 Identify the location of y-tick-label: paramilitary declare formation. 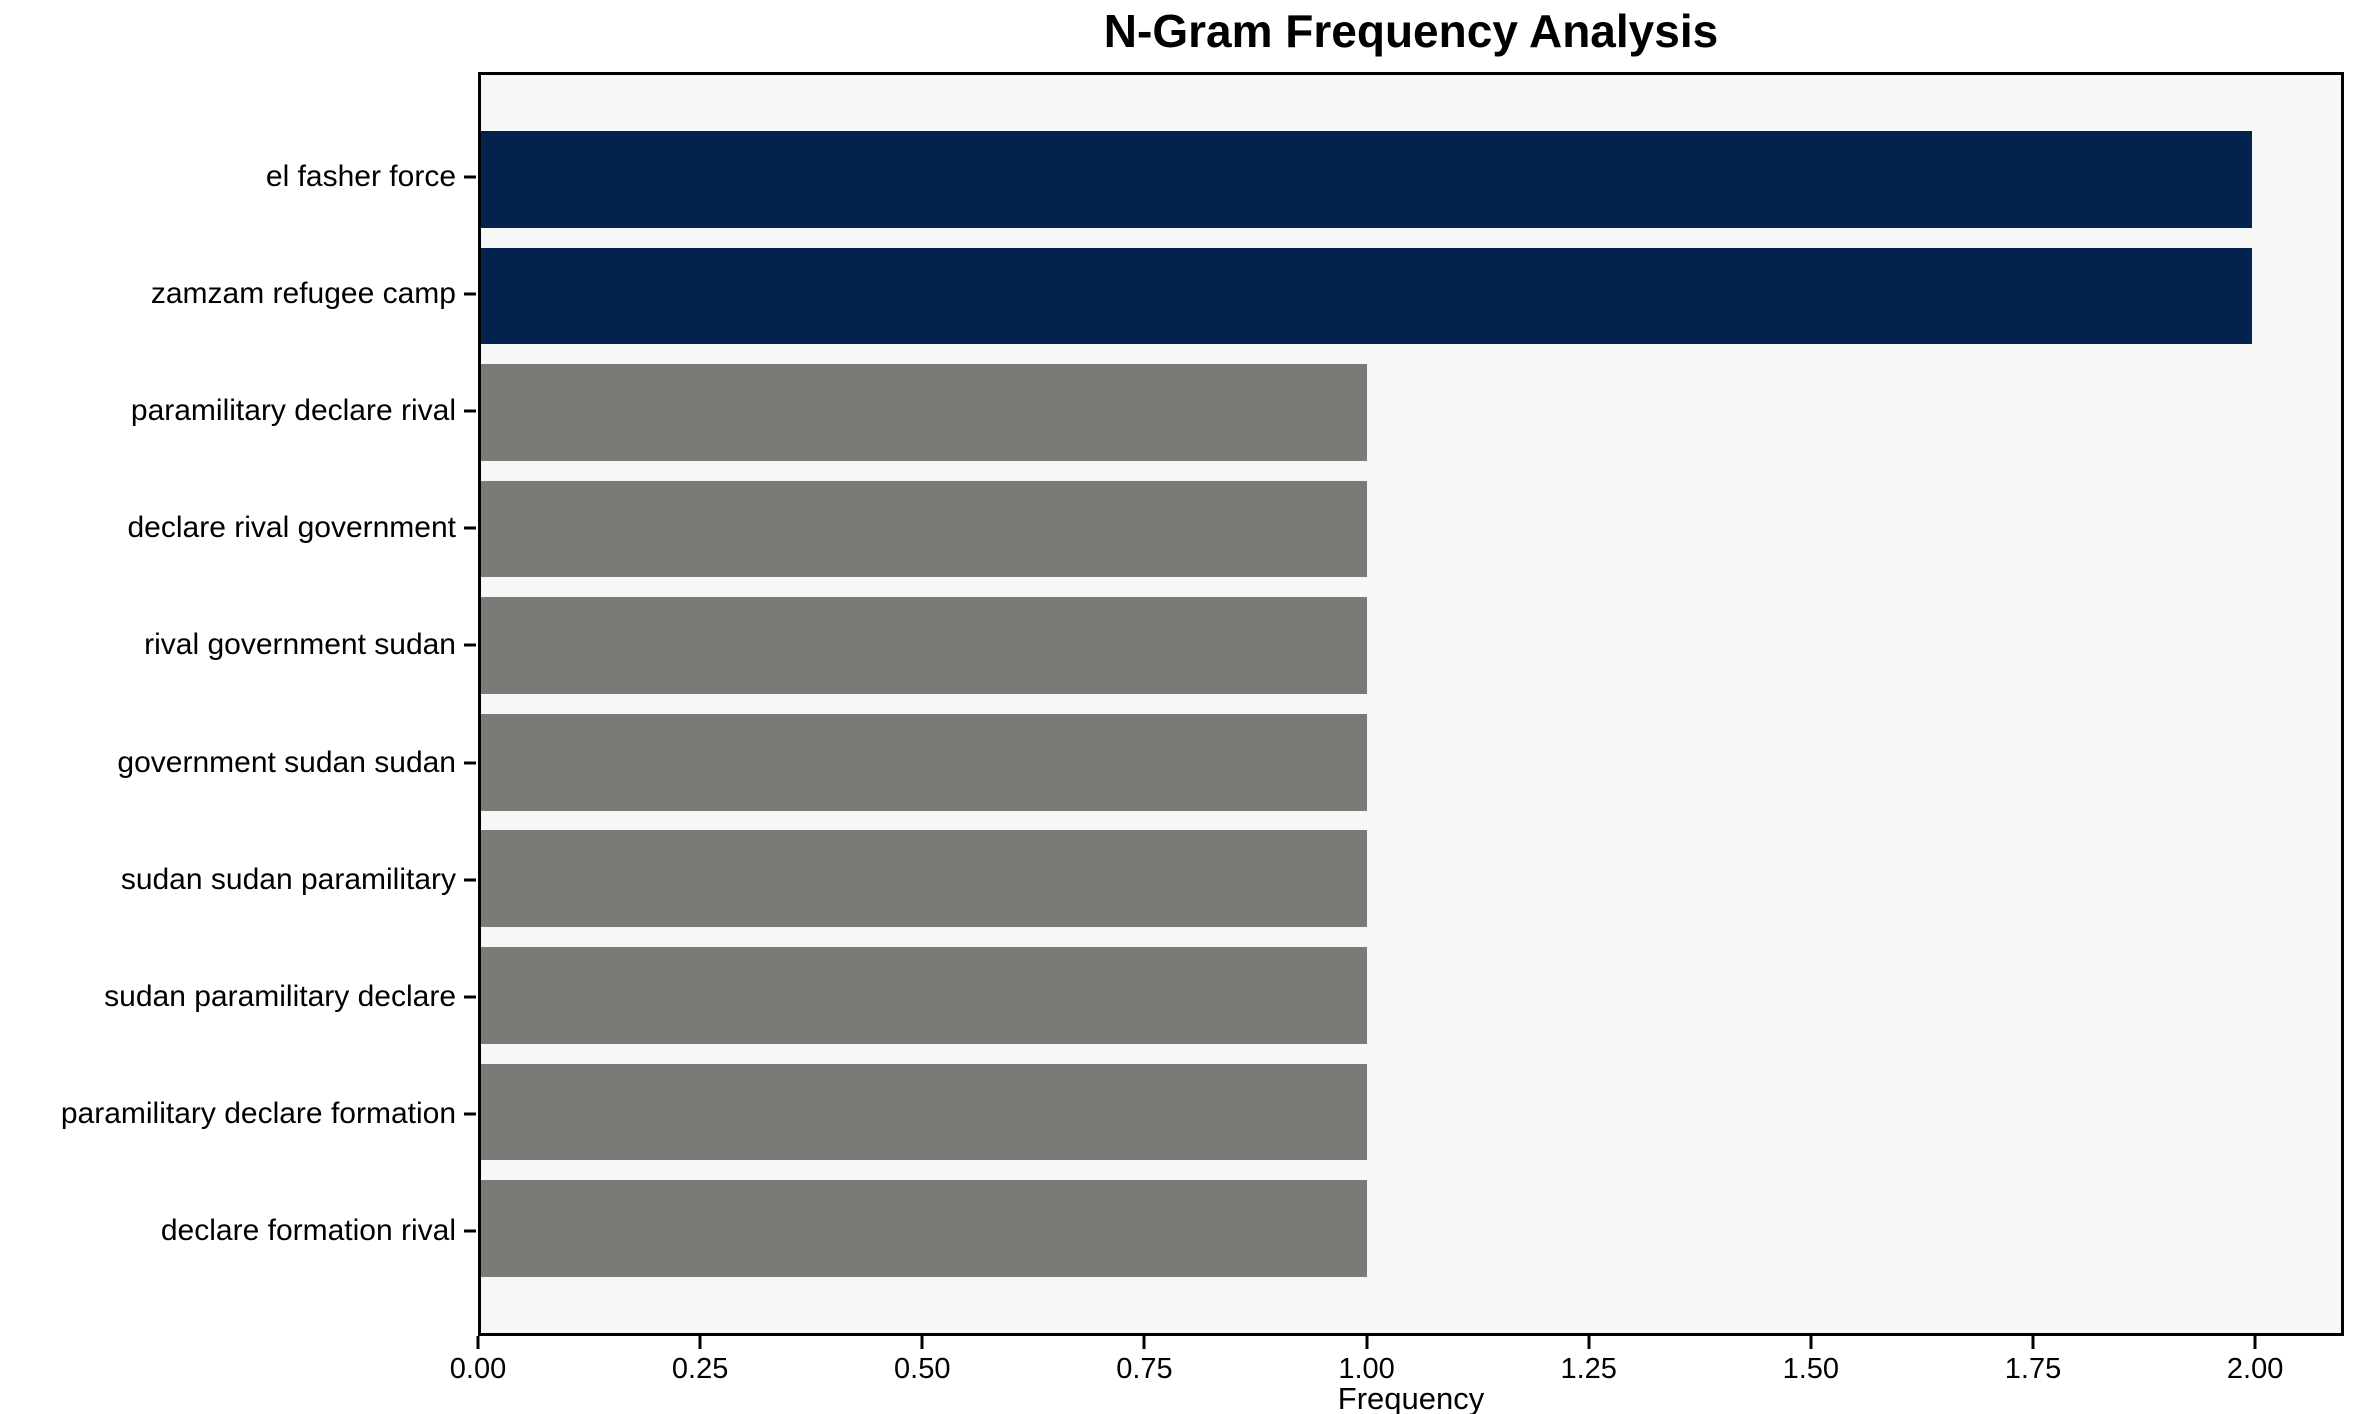
(258, 1114).